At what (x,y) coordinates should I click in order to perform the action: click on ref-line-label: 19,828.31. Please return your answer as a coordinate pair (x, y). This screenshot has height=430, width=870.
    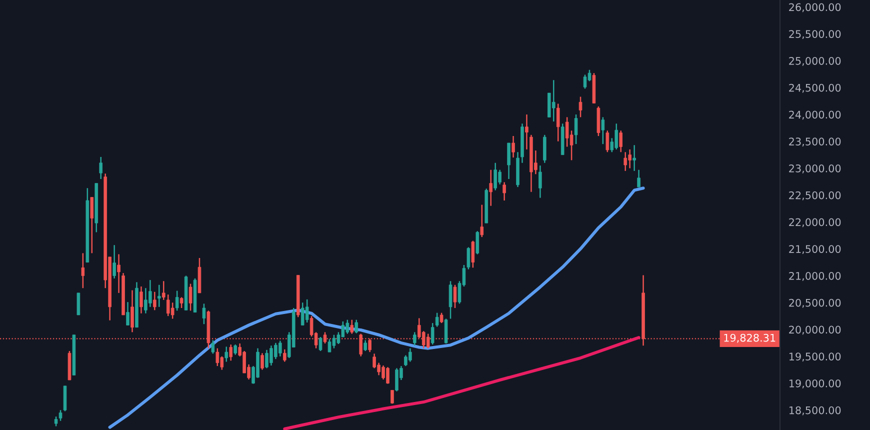
    Looking at the image, I should click on (750, 338).